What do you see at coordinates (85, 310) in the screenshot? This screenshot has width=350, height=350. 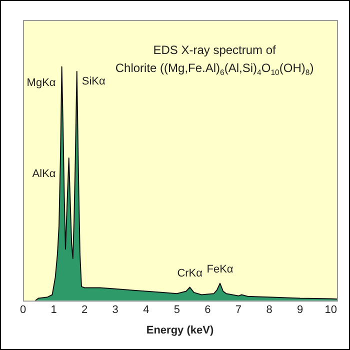 I see `x-tick-label: 2` at bounding box center [85, 310].